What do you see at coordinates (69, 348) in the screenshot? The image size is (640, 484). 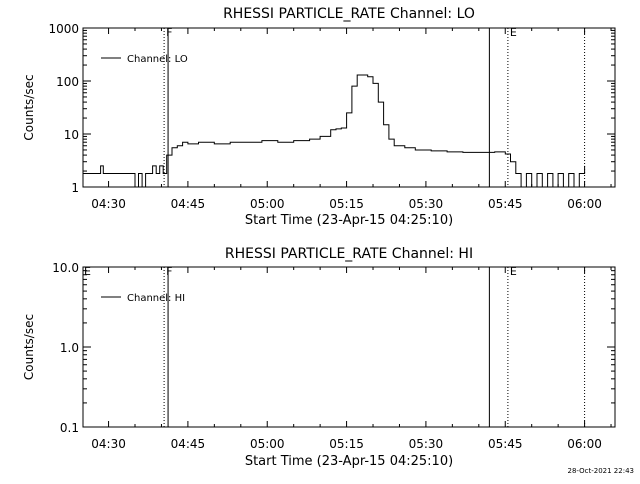 I see `y-tick-label: 1.0` at bounding box center [69, 348].